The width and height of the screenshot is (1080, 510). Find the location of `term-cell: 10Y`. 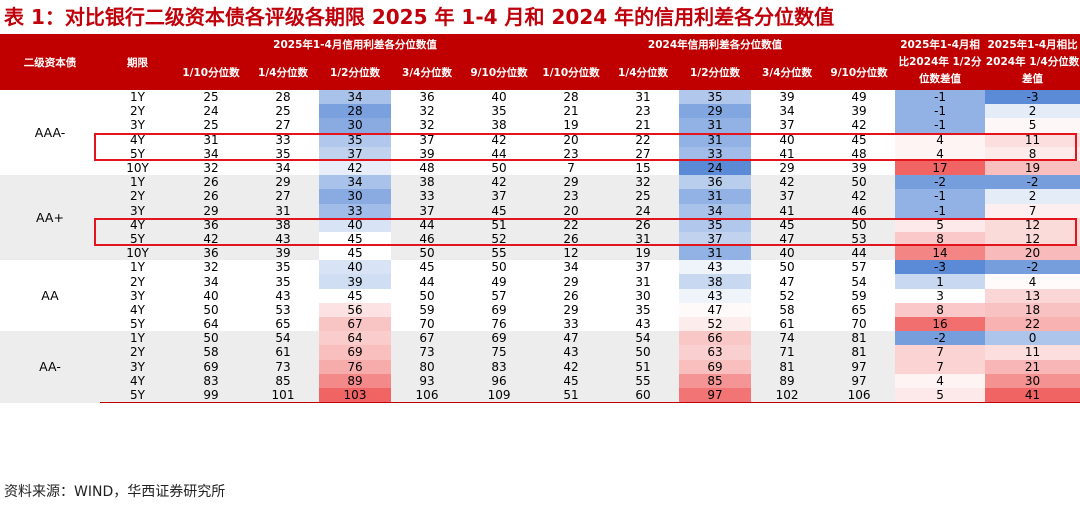

term-cell: 10Y is located at coordinates (137, 253).